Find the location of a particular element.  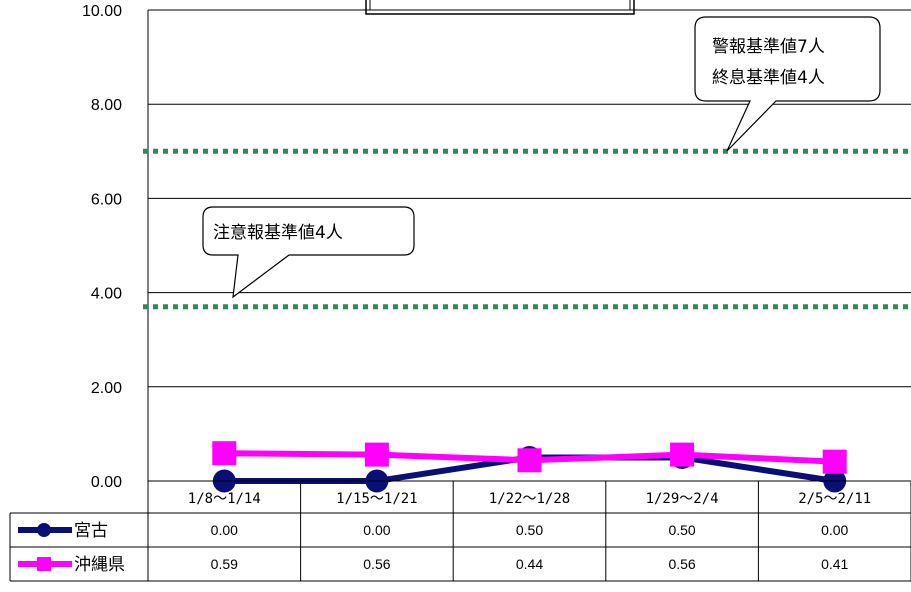

callout-text: 警報基準値7人 is located at coordinates (768, 47).